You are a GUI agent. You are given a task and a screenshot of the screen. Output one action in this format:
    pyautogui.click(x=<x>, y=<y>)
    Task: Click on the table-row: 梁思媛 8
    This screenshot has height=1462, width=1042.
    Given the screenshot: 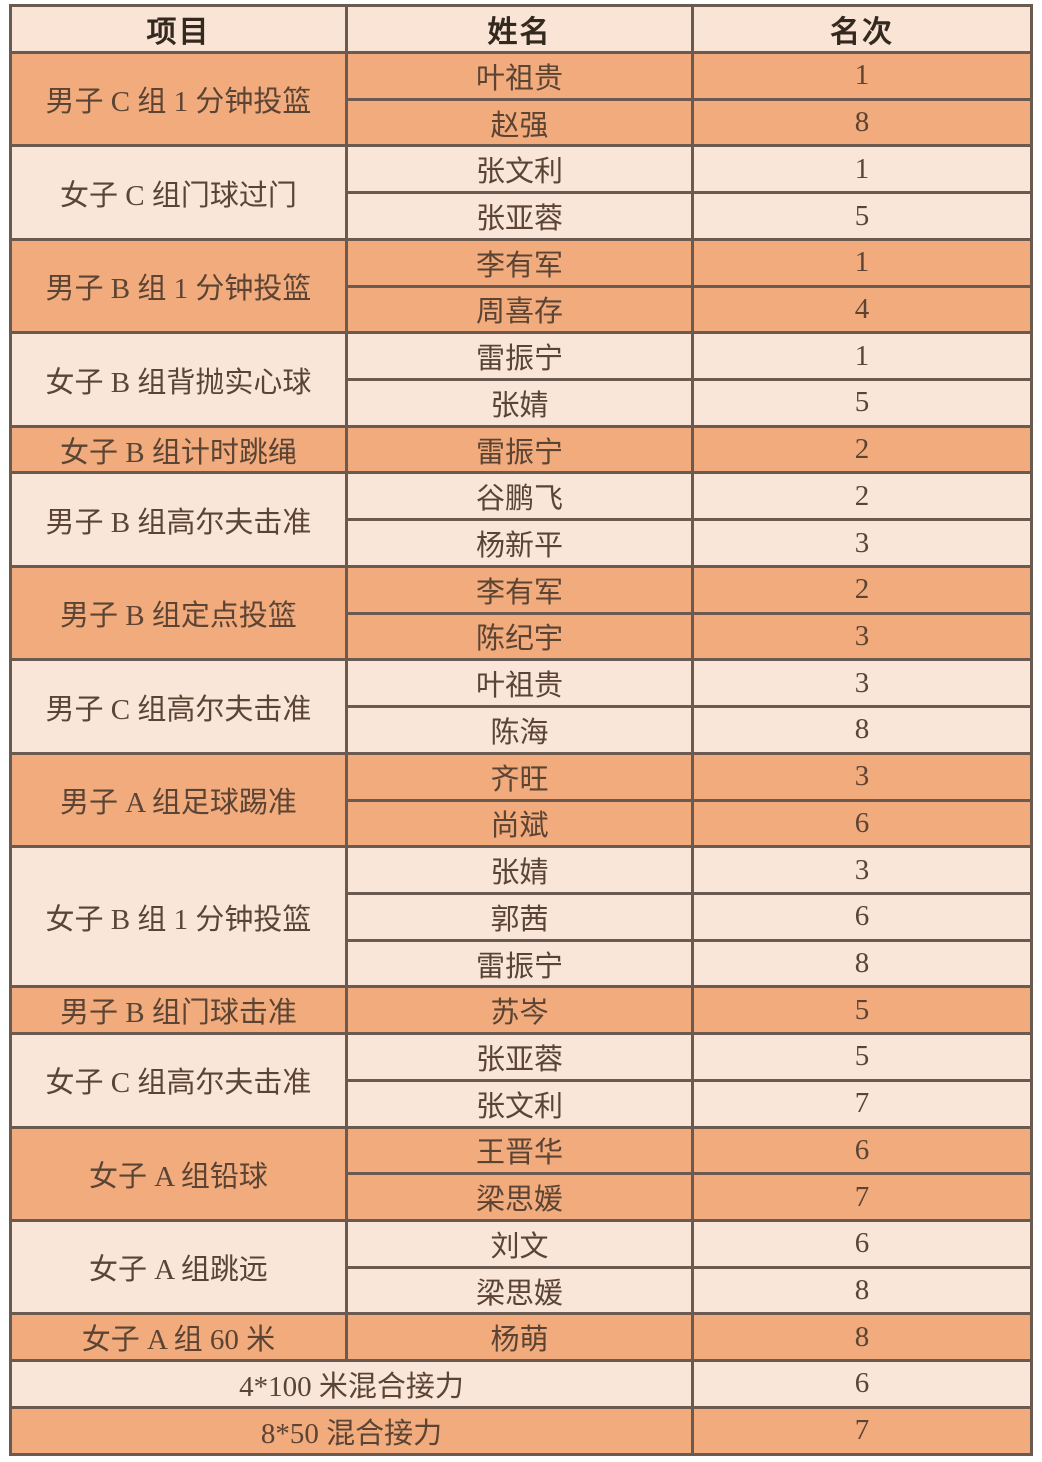 What is the action you would take?
    pyautogui.click(x=522, y=1290)
    